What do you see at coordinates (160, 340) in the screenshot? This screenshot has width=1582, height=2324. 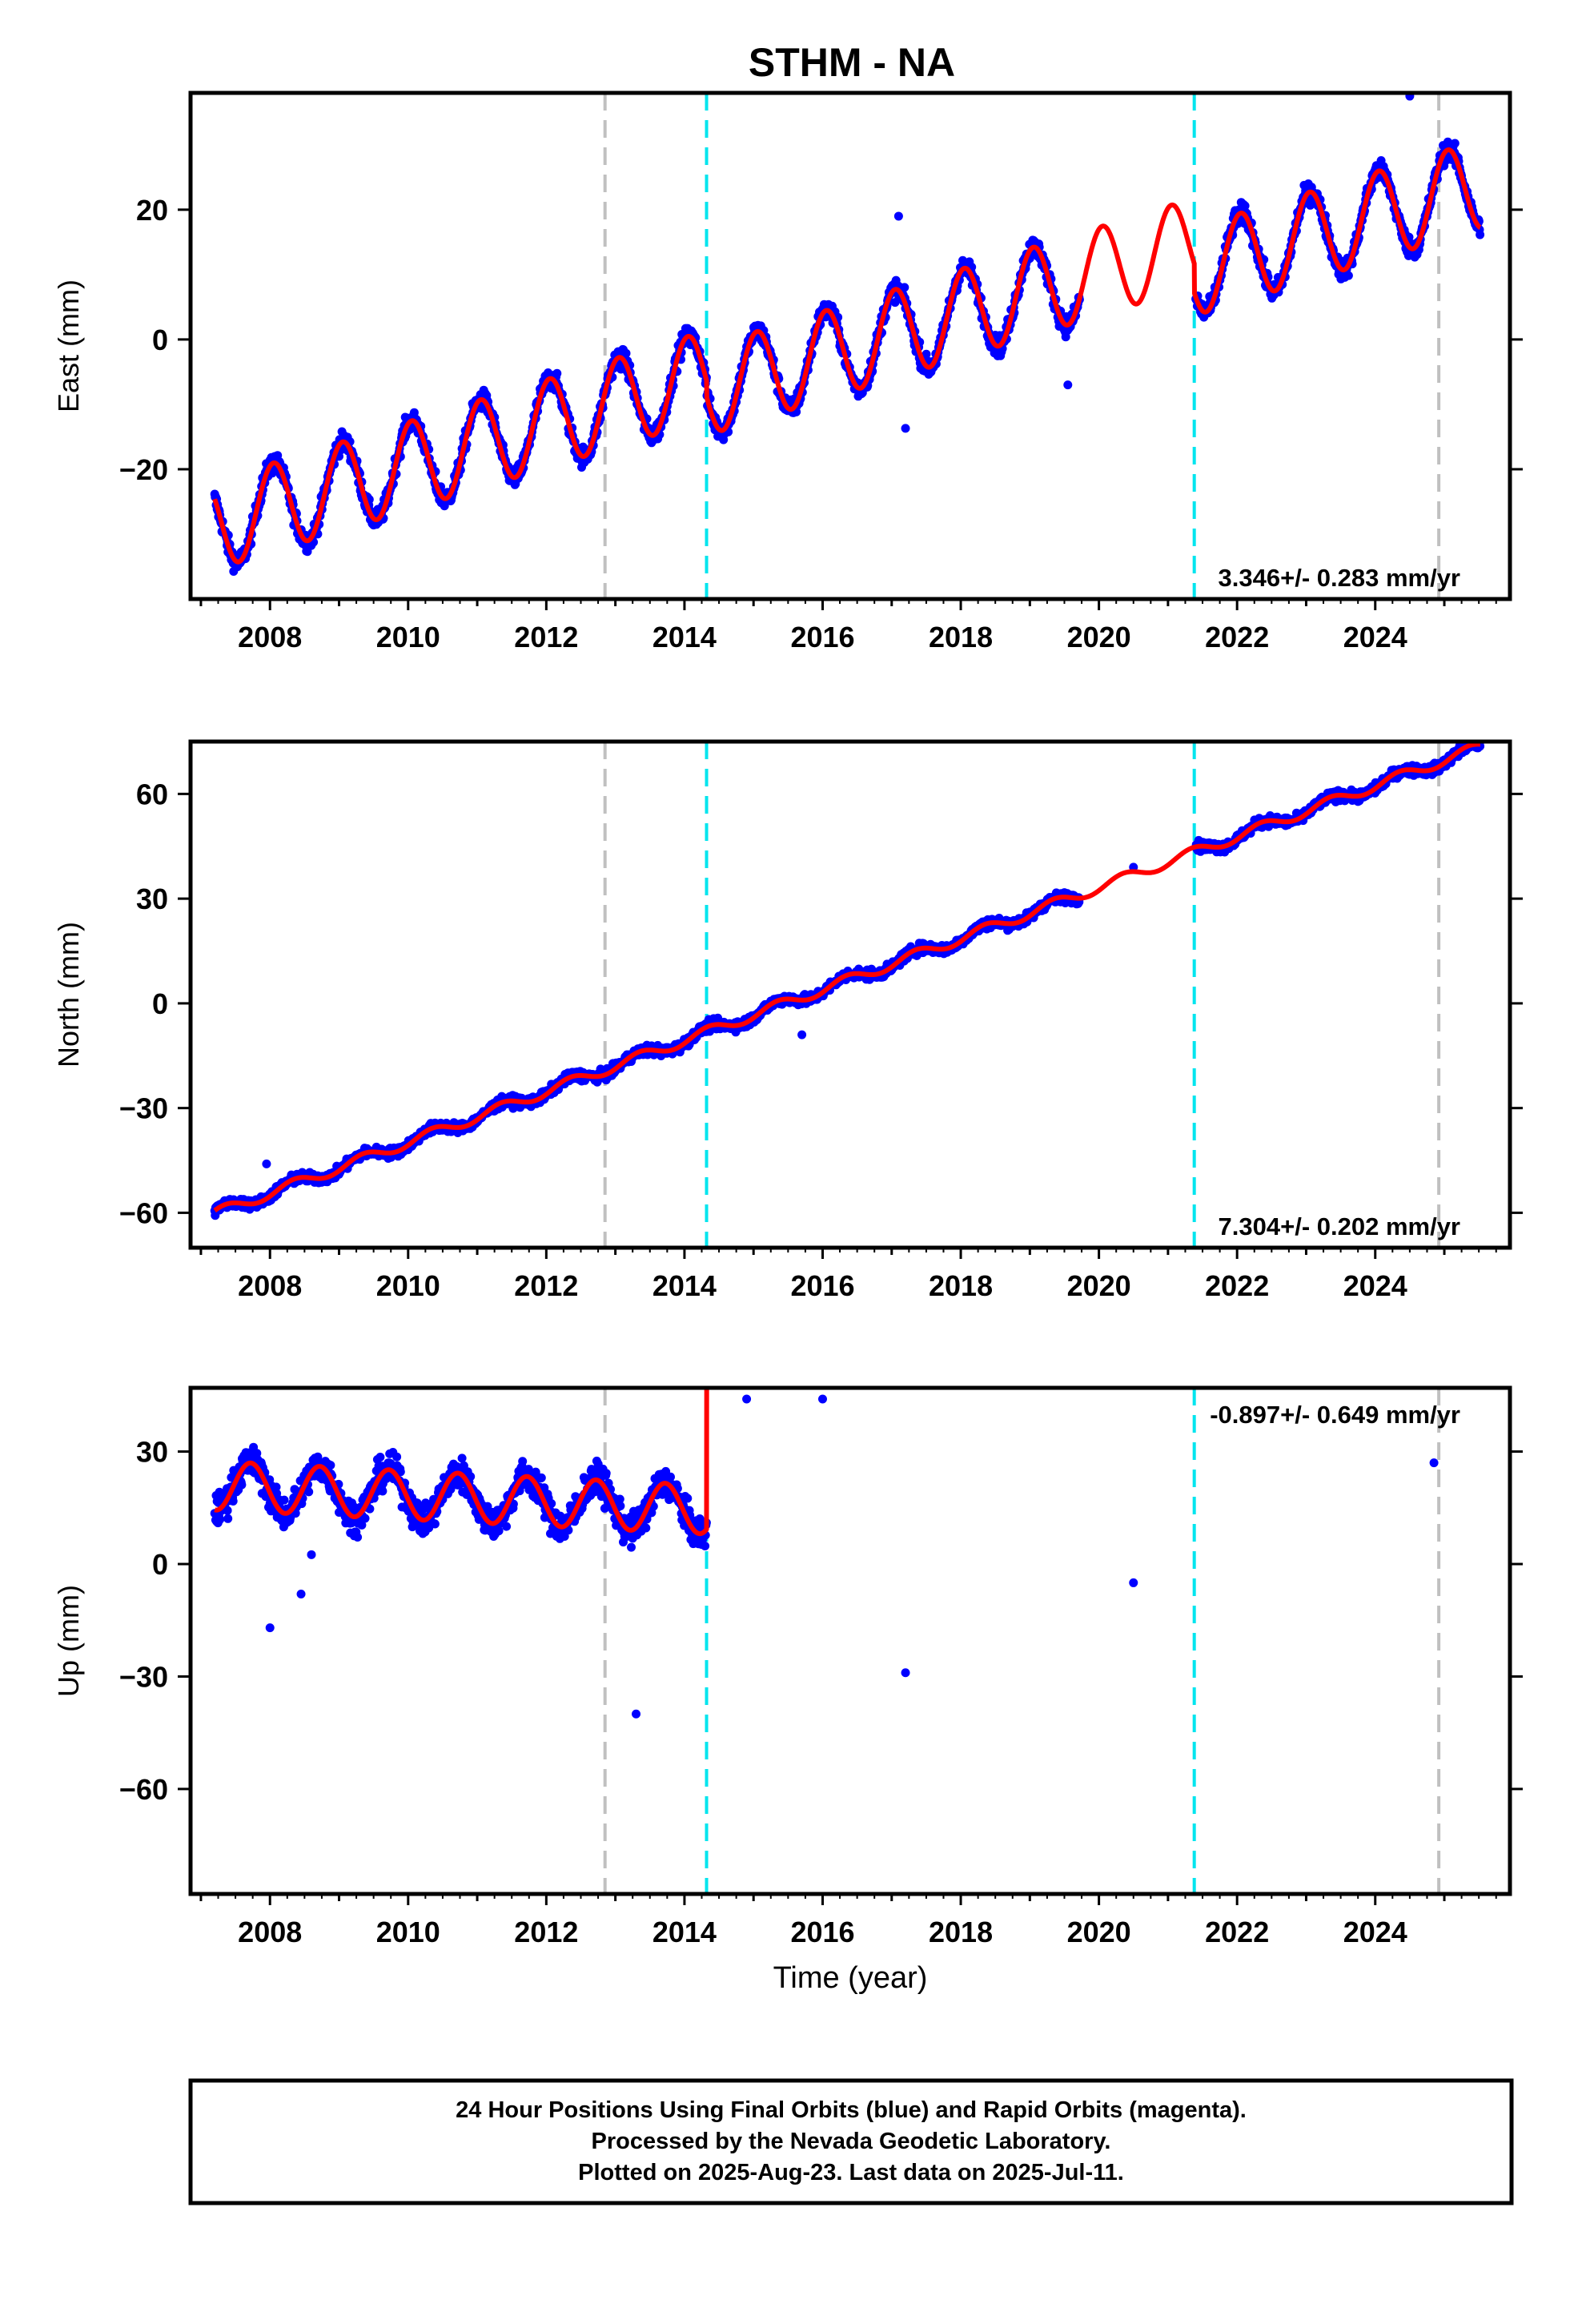 I see `east-ytick-label: 0` at bounding box center [160, 340].